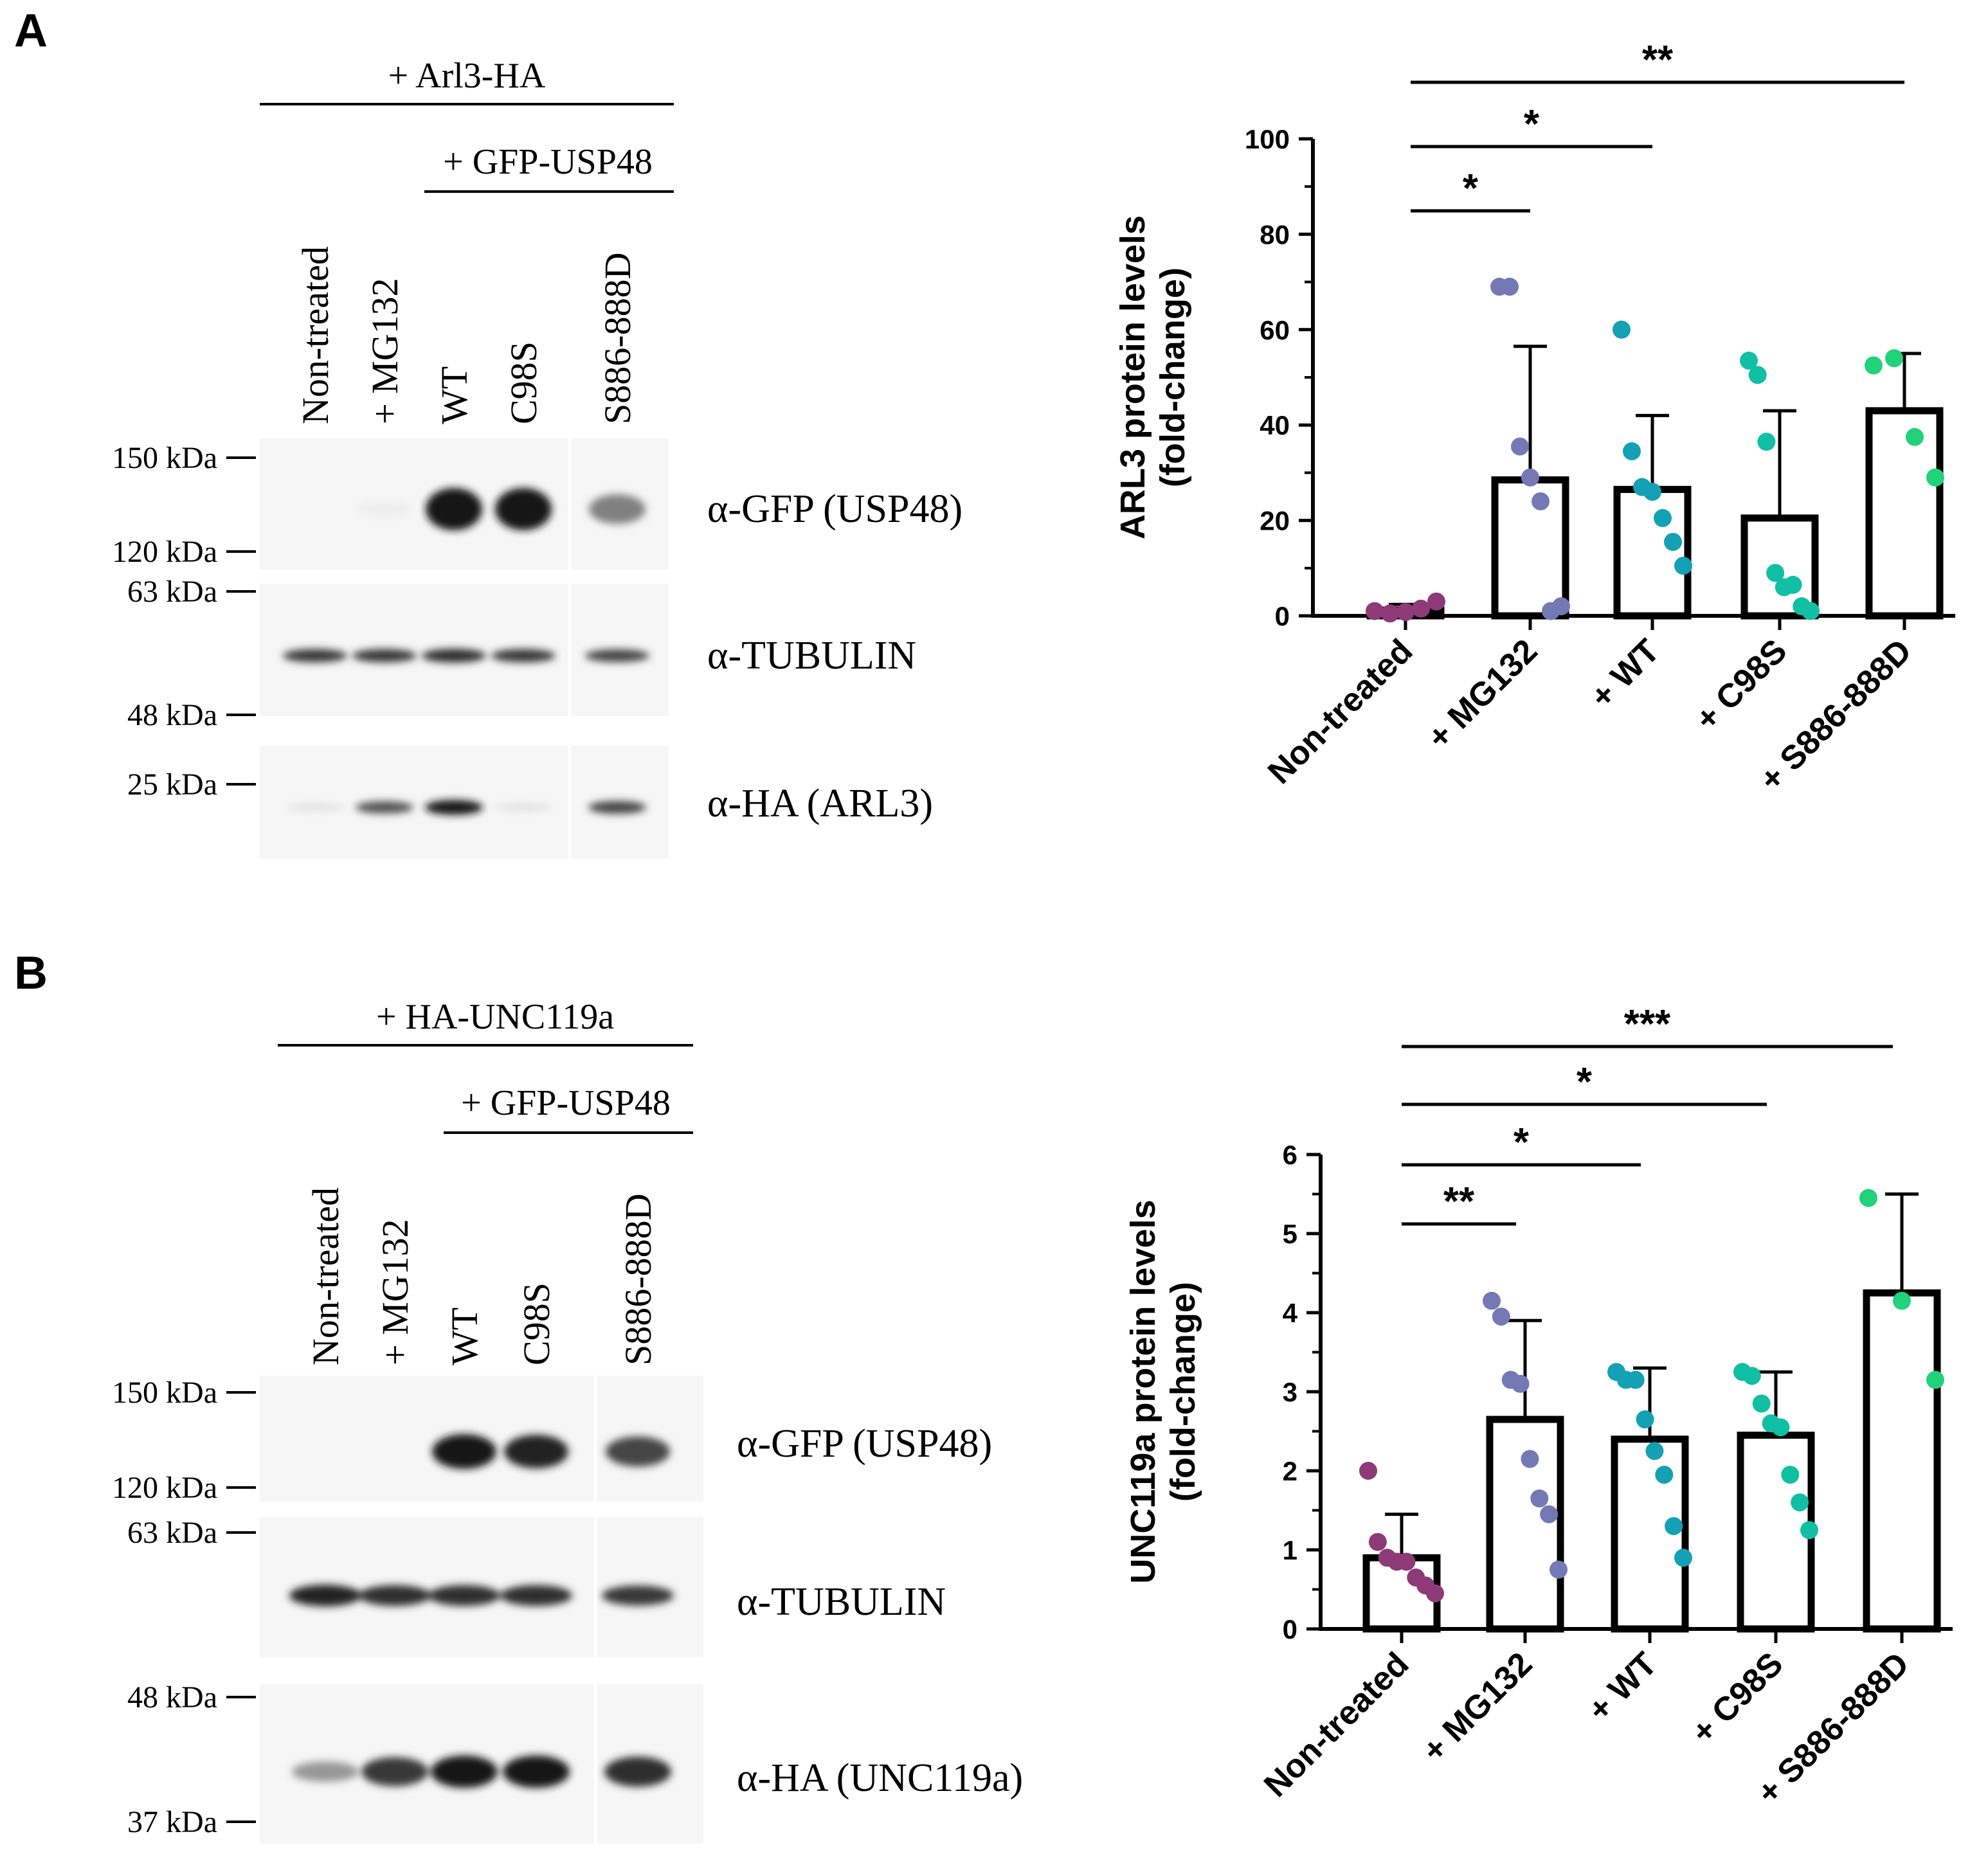 The image size is (1988, 1861). I want to click on x-tick-label: + C98S, so click(1741, 685).